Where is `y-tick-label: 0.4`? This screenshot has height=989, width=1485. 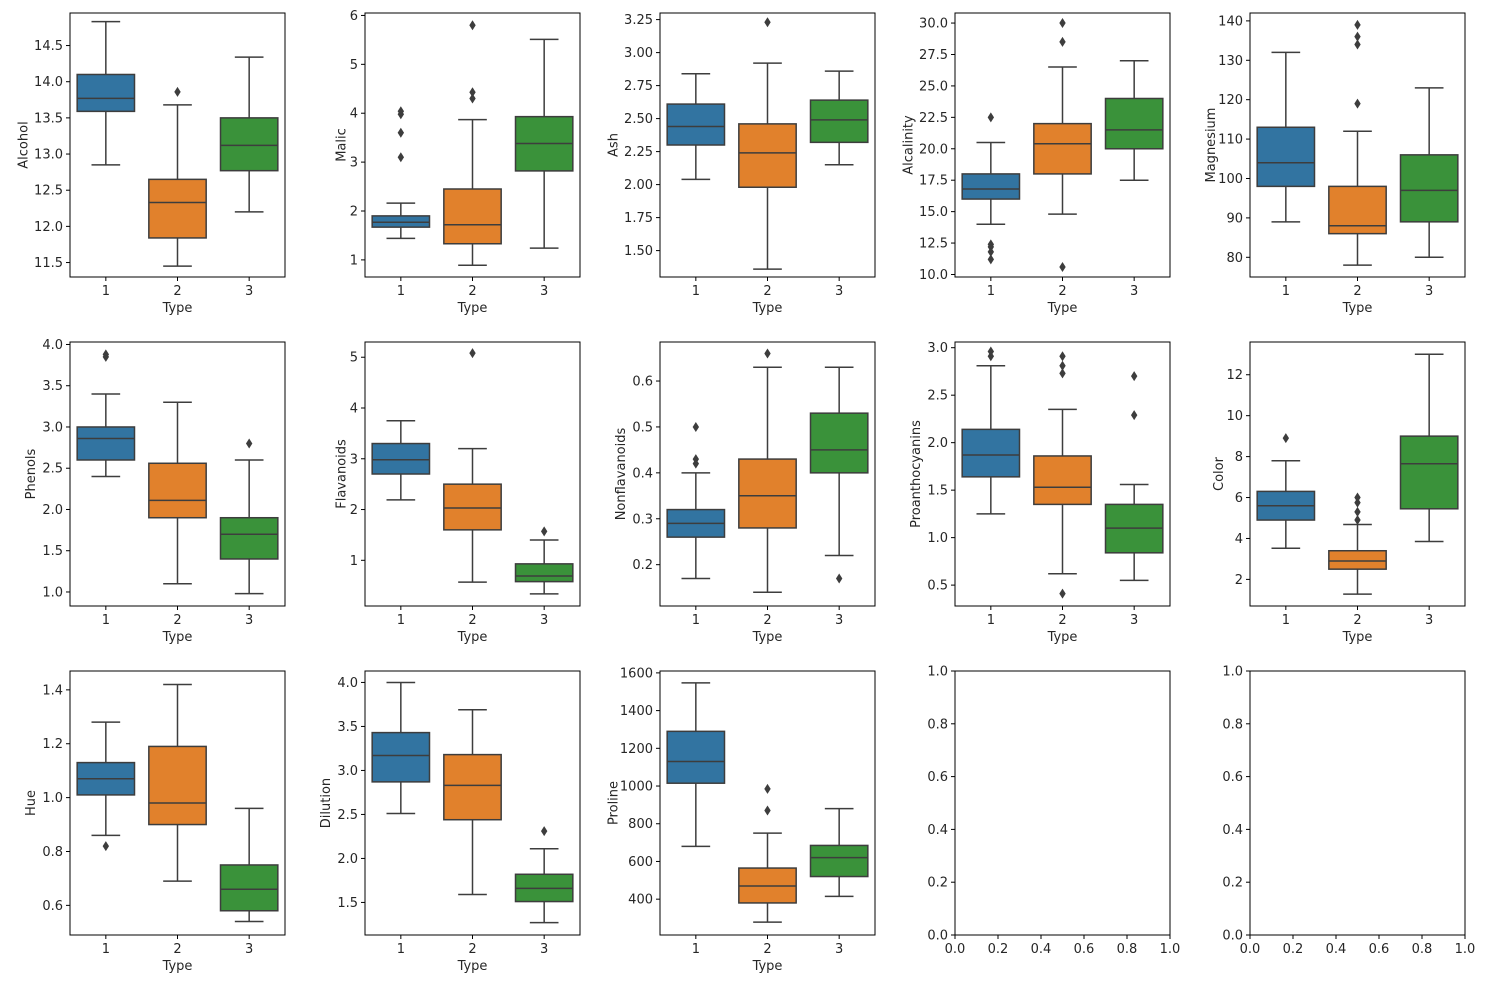 y-tick-label: 0.4 is located at coordinates (1232, 830).